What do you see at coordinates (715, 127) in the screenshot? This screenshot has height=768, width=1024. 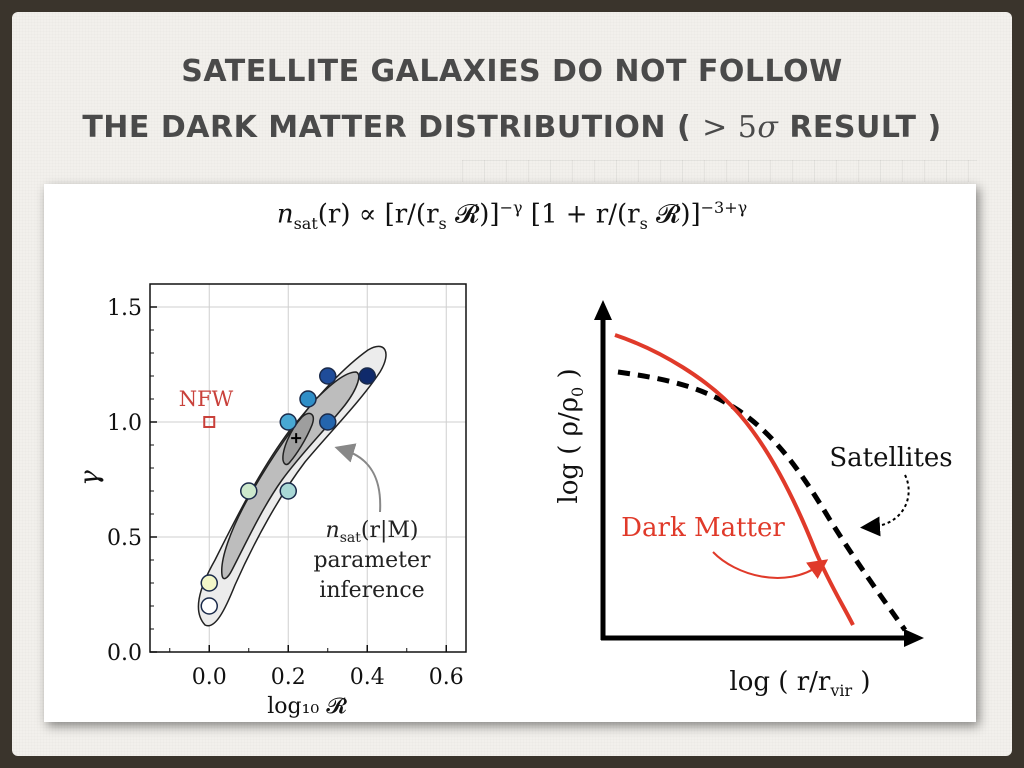 I see `title-greater-than: >` at bounding box center [715, 127].